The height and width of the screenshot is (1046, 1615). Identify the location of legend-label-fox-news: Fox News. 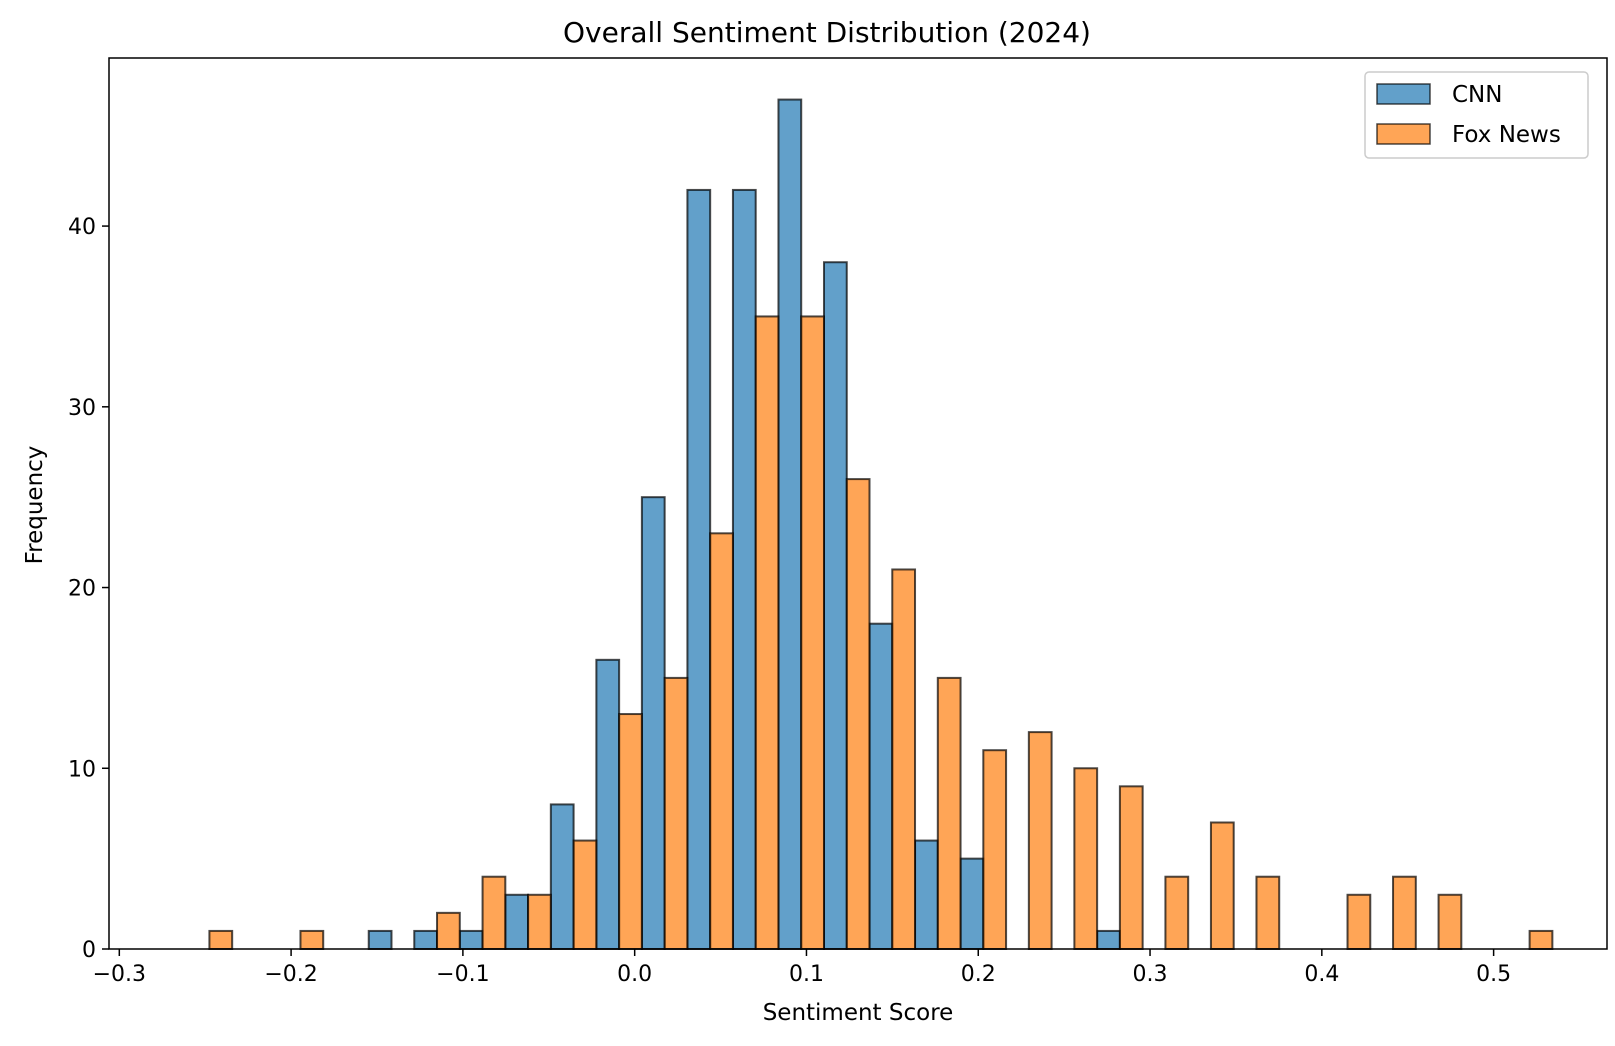
(1506, 135).